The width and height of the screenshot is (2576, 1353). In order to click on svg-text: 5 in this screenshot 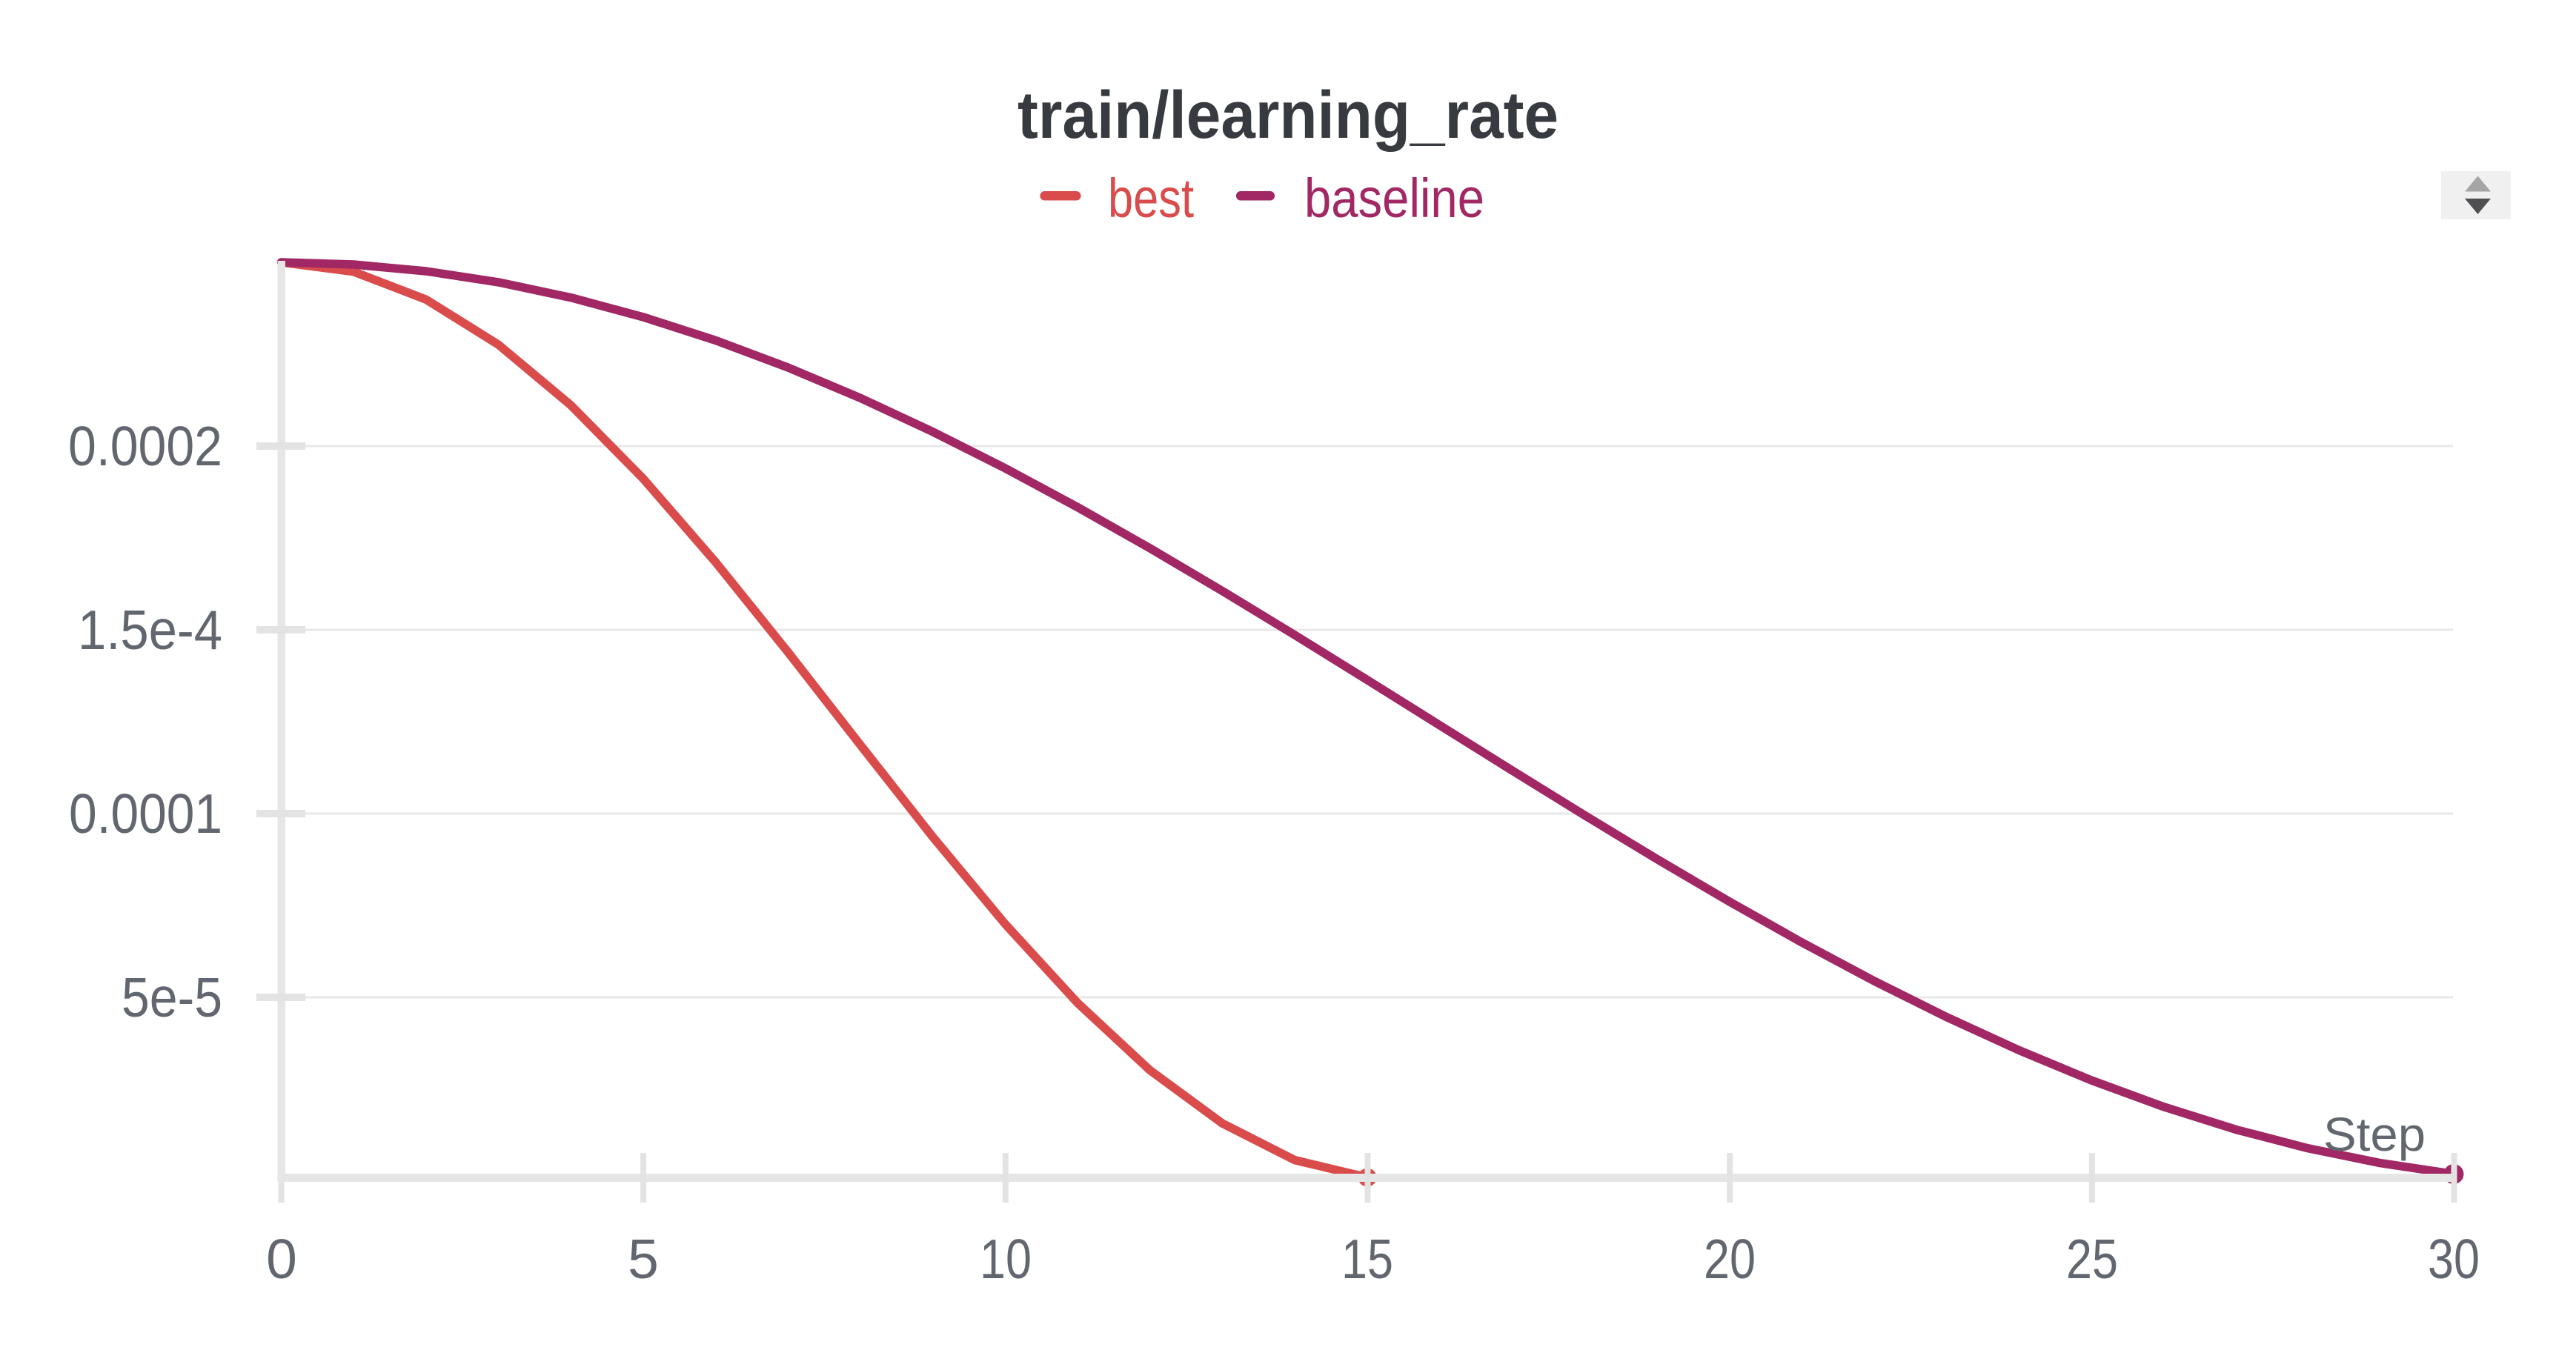, I will do `click(643, 1259)`.